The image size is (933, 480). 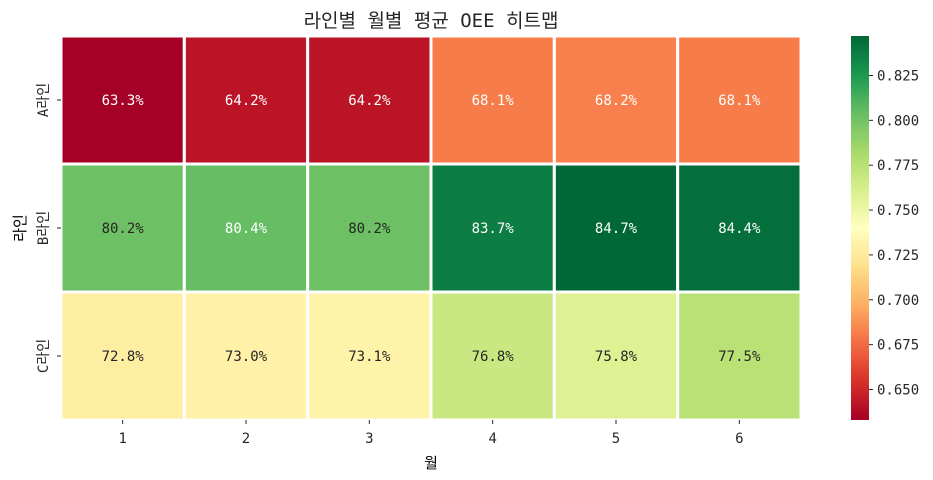 What do you see at coordinates (123, 357) in the screenshot?
I see `cell-label: 72.8%` at bounding box center [123, 357].